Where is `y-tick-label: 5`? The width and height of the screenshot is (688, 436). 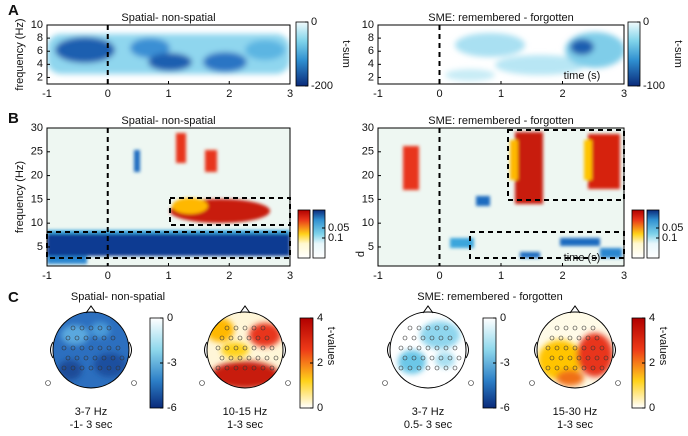 y-tick-label: 5 is located at coordinates (371, 247).